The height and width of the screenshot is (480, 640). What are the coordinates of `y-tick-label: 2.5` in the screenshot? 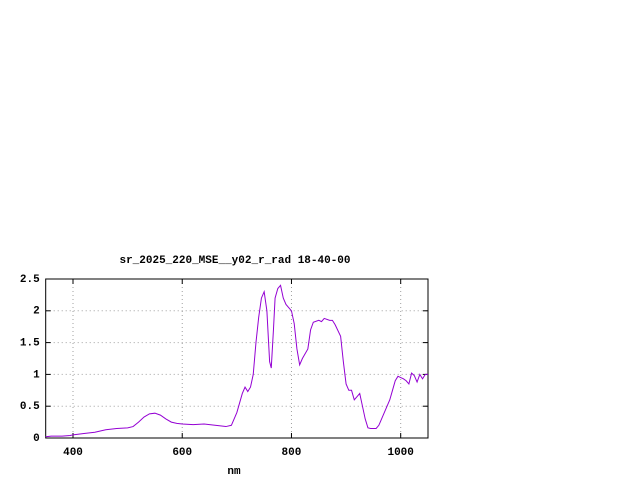 It's located at (30, 280).